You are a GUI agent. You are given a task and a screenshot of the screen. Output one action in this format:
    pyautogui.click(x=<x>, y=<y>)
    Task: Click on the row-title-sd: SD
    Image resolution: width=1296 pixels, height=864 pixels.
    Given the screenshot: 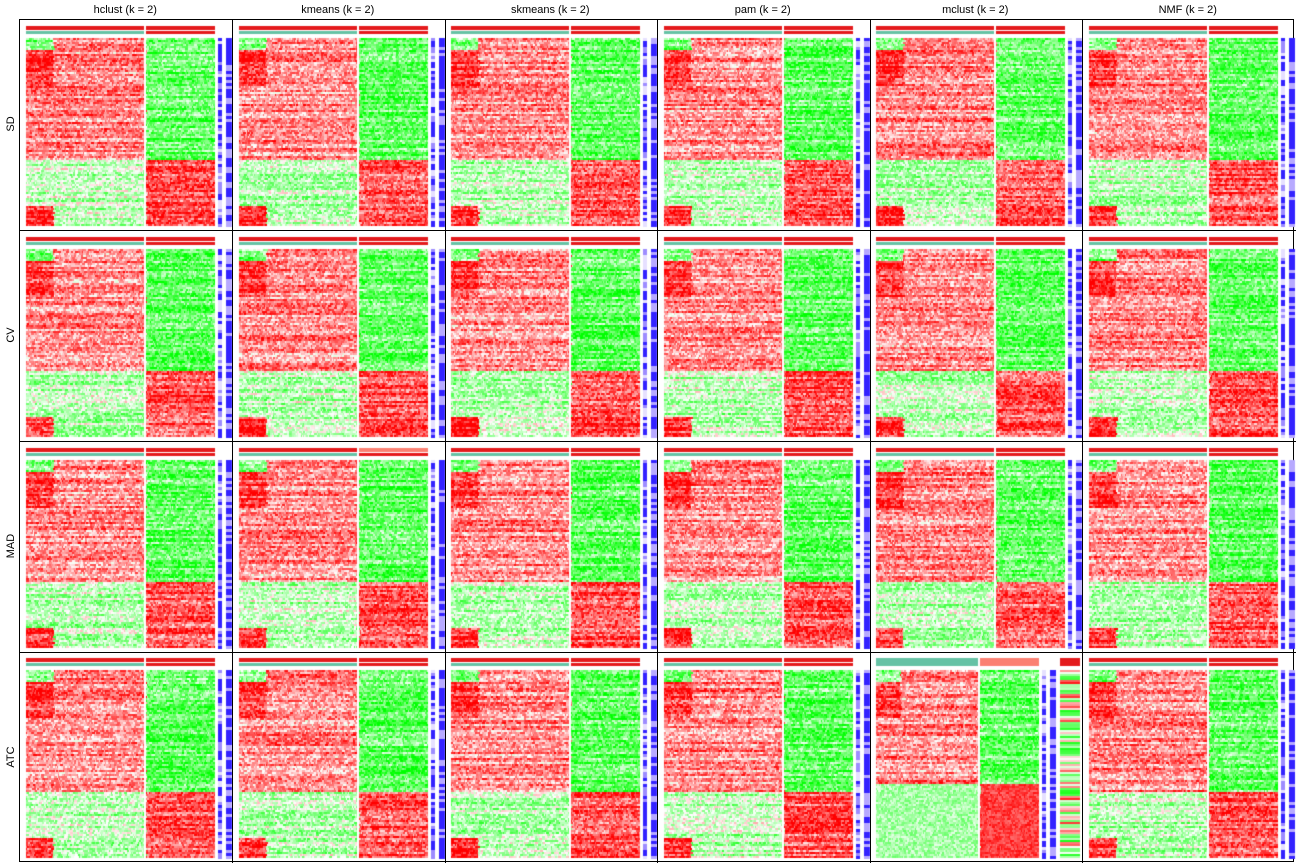 What is the action you would take?
    pyautogui.click(x=11, y=124)
    